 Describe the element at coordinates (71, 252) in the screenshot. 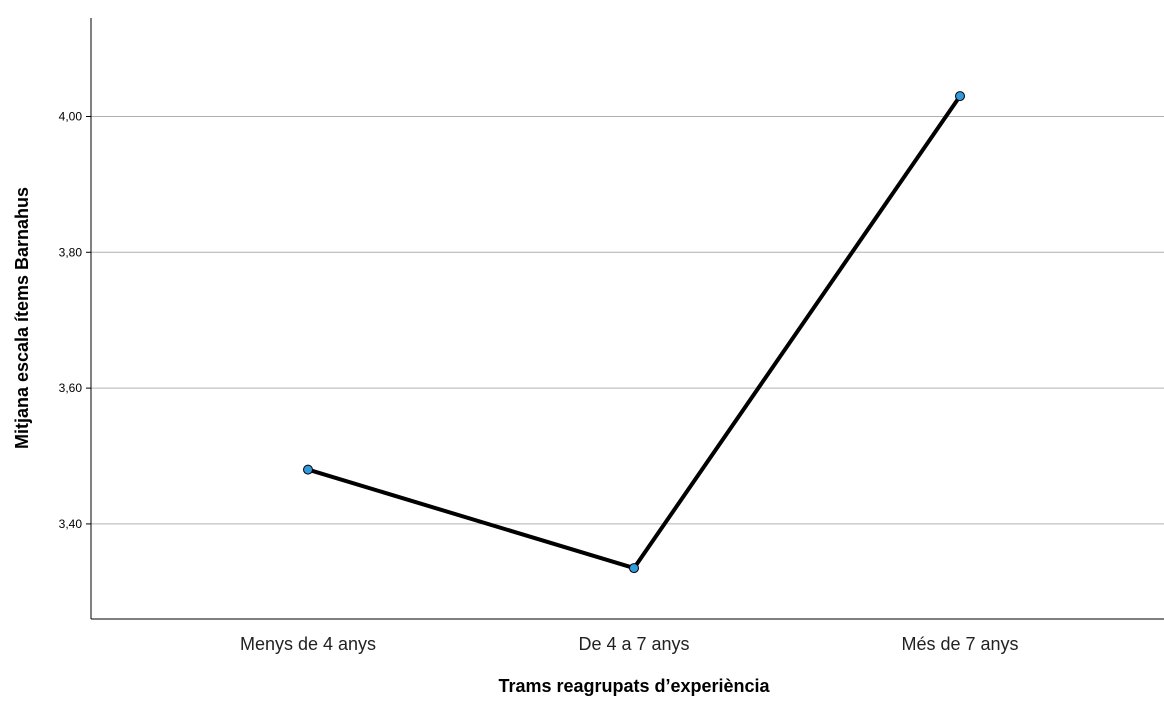

I see `y-tick-label: 3,80` at that location.